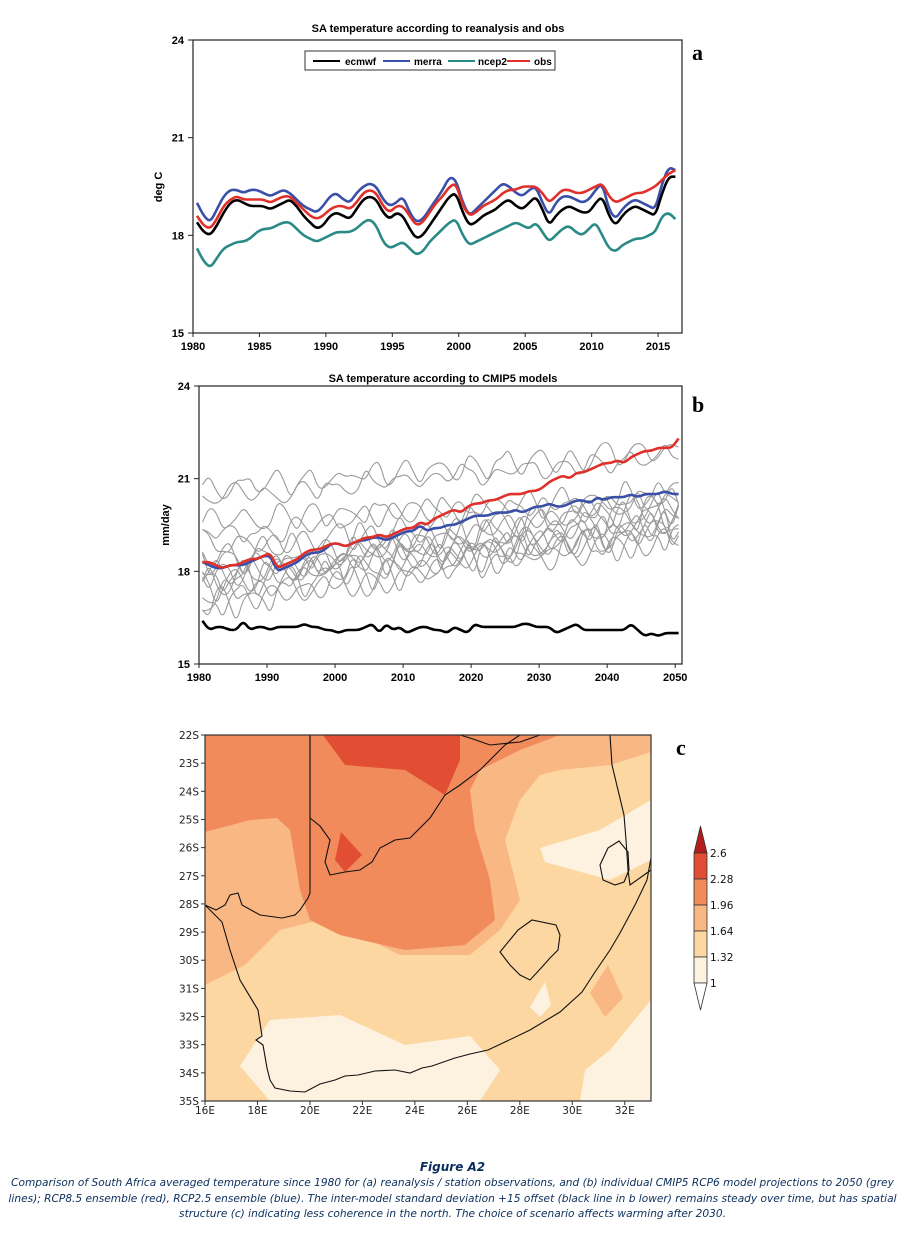 Image resolution: width=905 pixels, height=1238 pixels. I want to click on panel-b-y-axis-label: mm/day, so click(166, 524).